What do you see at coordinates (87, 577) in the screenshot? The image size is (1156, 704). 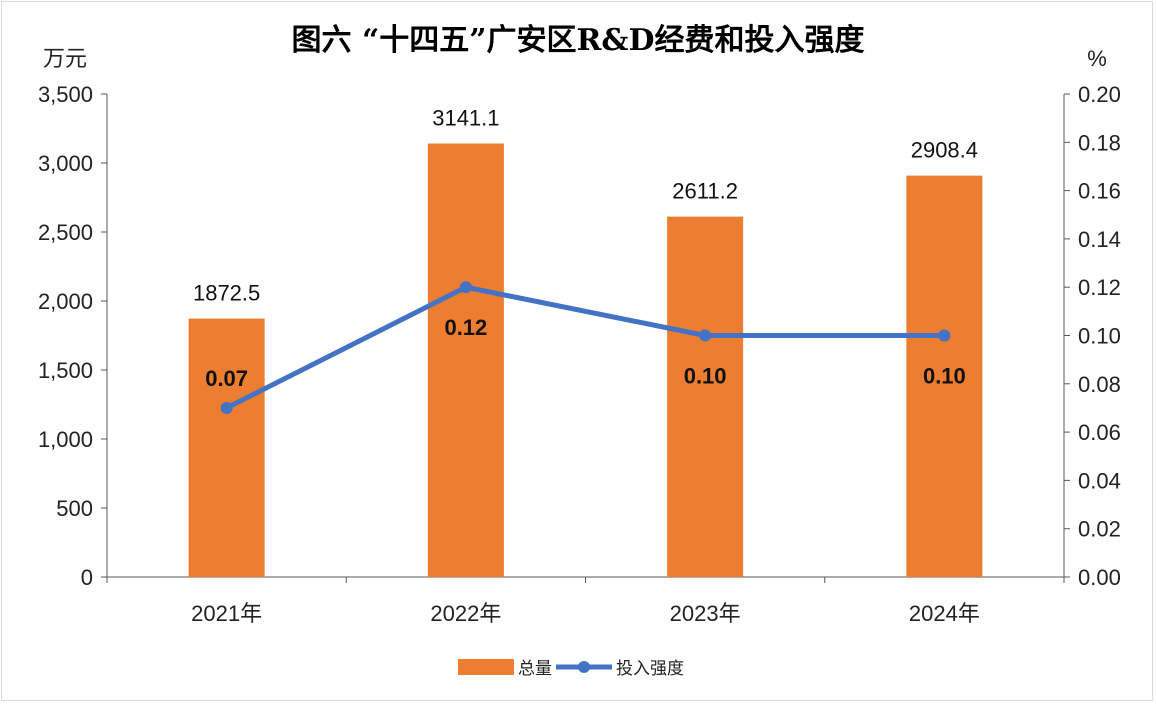 I see `y-tick-label: 0` at bounding box center [87, 577].